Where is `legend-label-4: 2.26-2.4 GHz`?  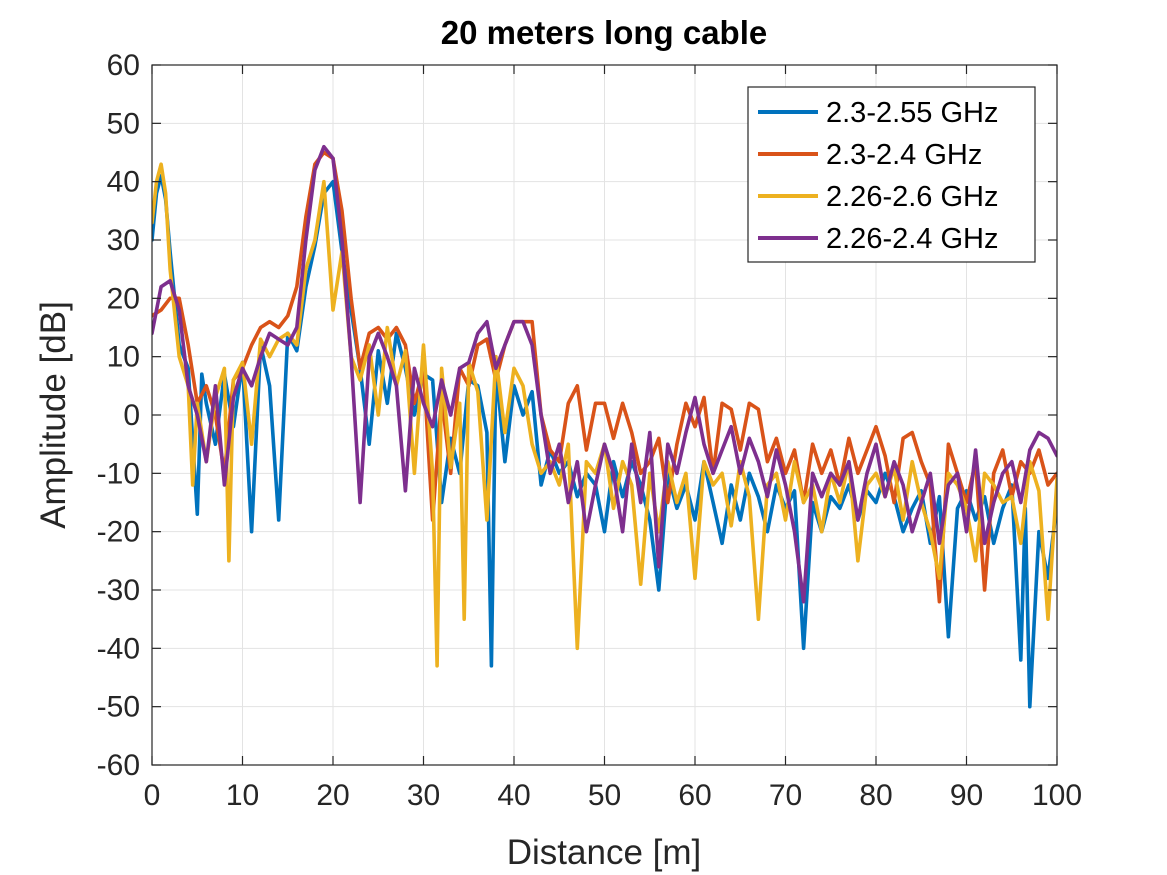 legend-label-4: 2.26-2.4 GHz is located at coordinates (912, 239).